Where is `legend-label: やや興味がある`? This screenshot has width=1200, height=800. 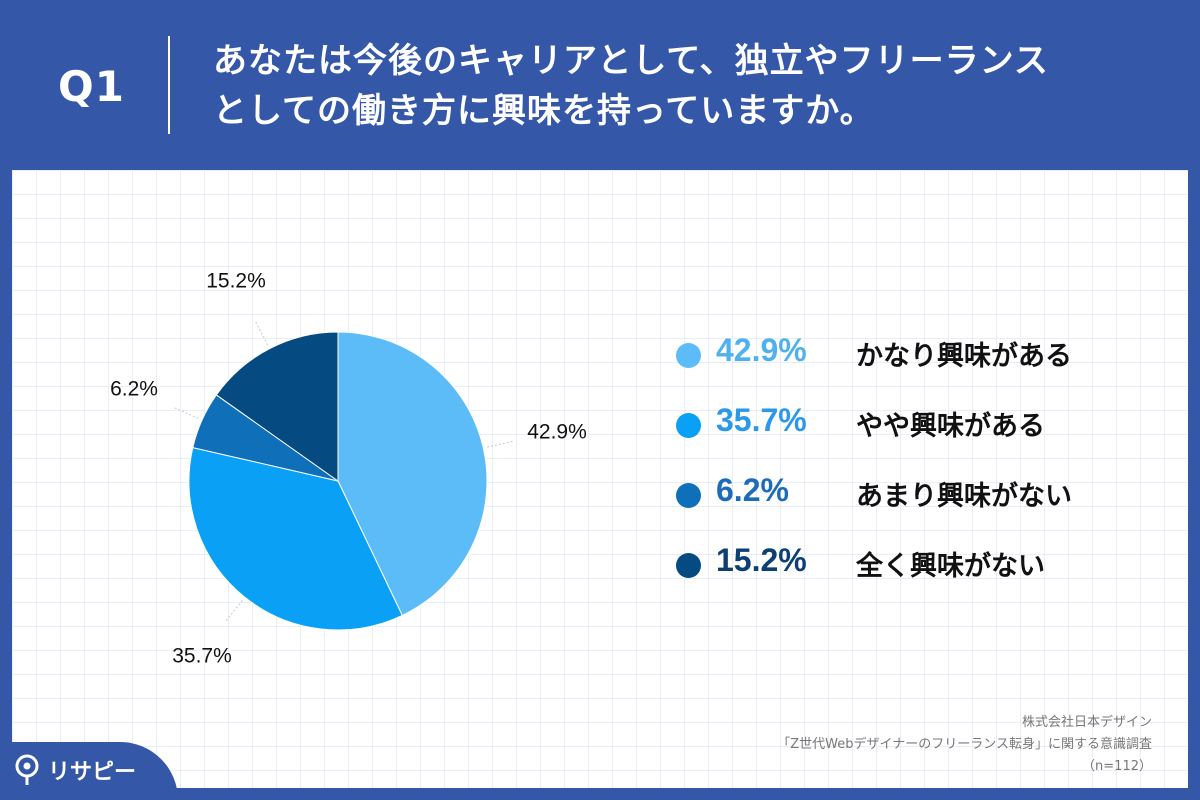
legend-label: やや興味がある is located at coordinates (950, 426).